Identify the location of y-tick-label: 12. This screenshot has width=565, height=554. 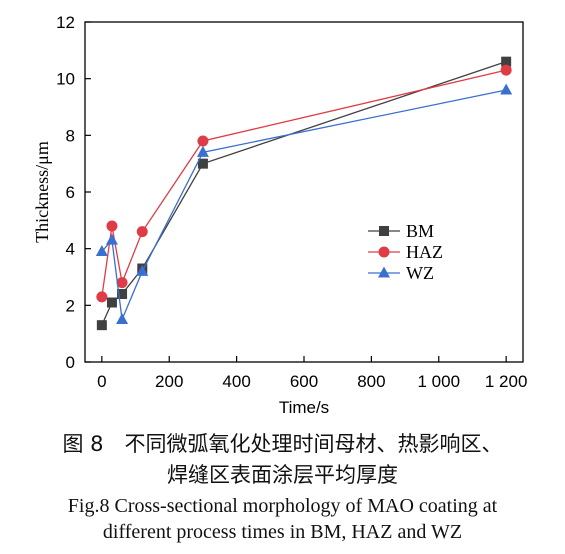
(65, 22).